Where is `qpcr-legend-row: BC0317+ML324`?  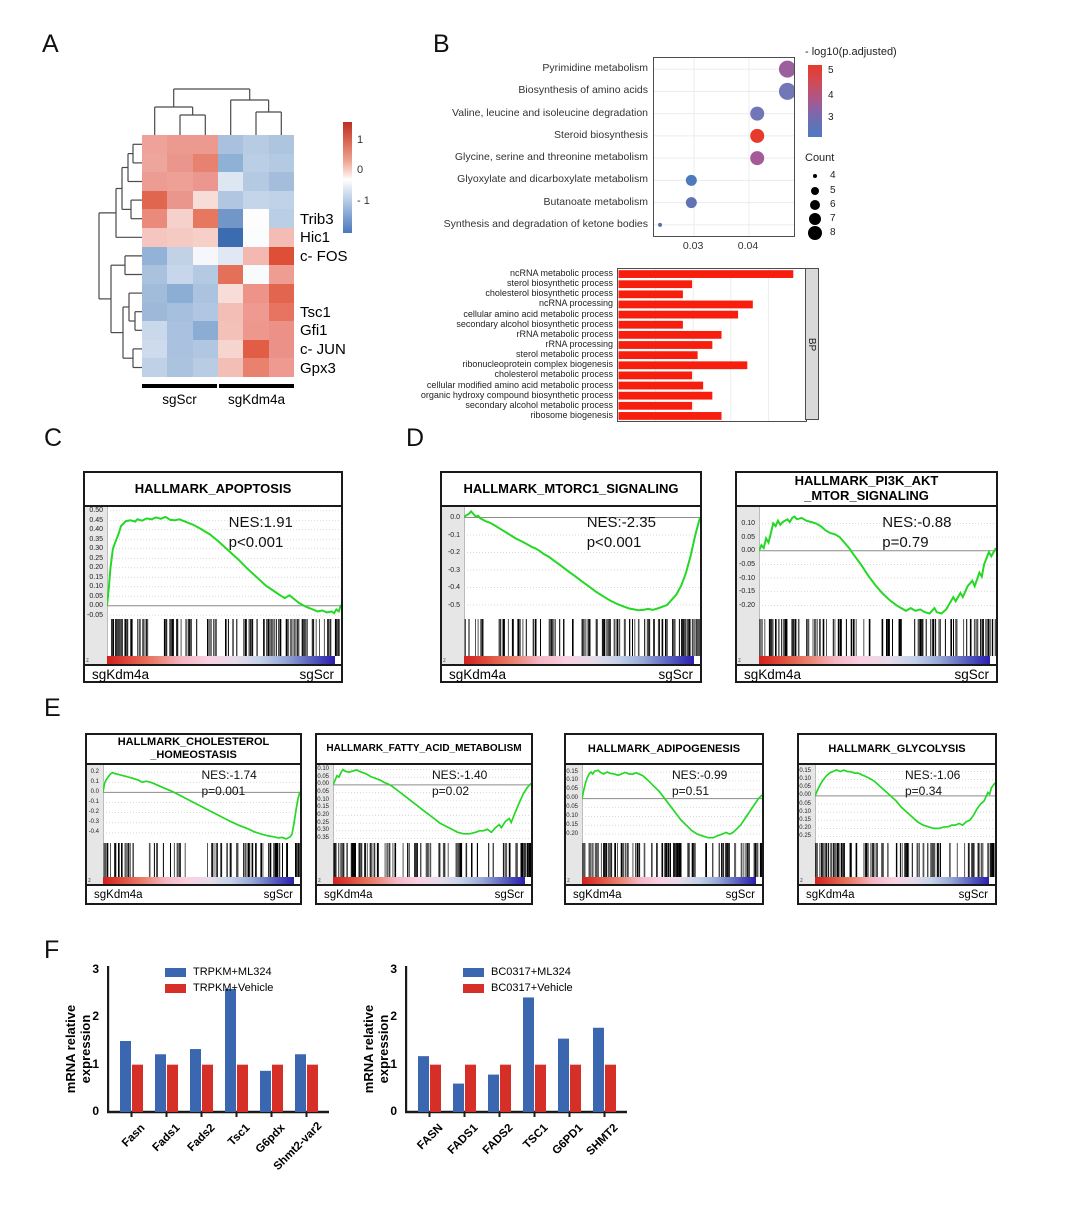
qpcr-legend-row: BC0317+ML324 is located at coordinates (517, 972).